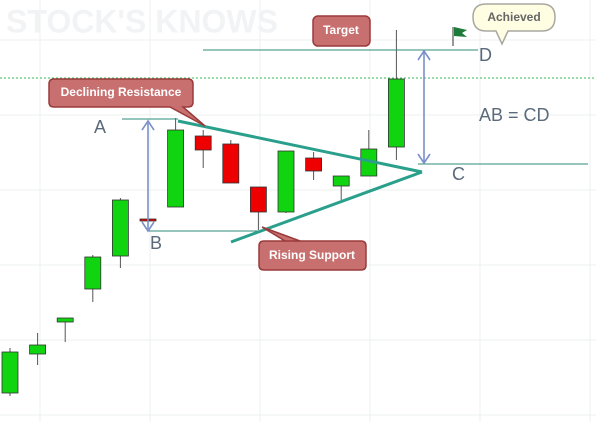  I want to click on equation: AB = CD, so click(514, 115).